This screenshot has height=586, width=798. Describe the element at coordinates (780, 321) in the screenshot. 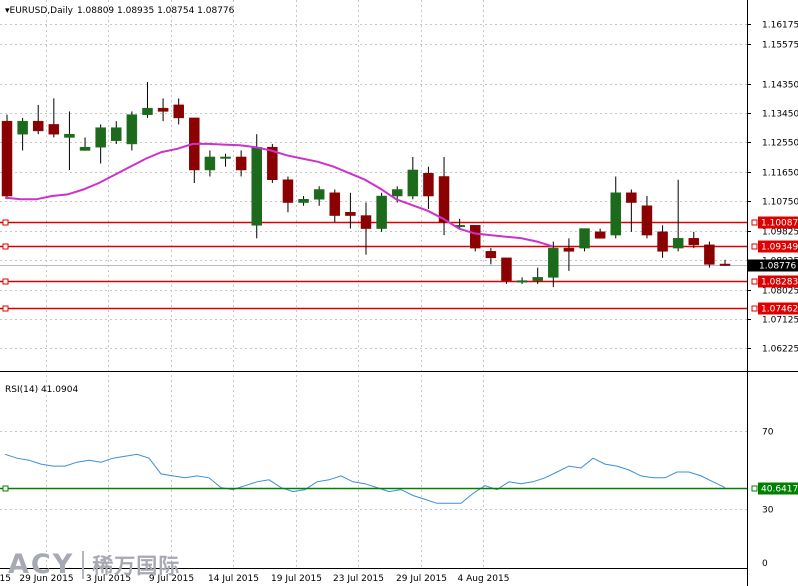

I see `price-tick-label: 1.07125` at that location.